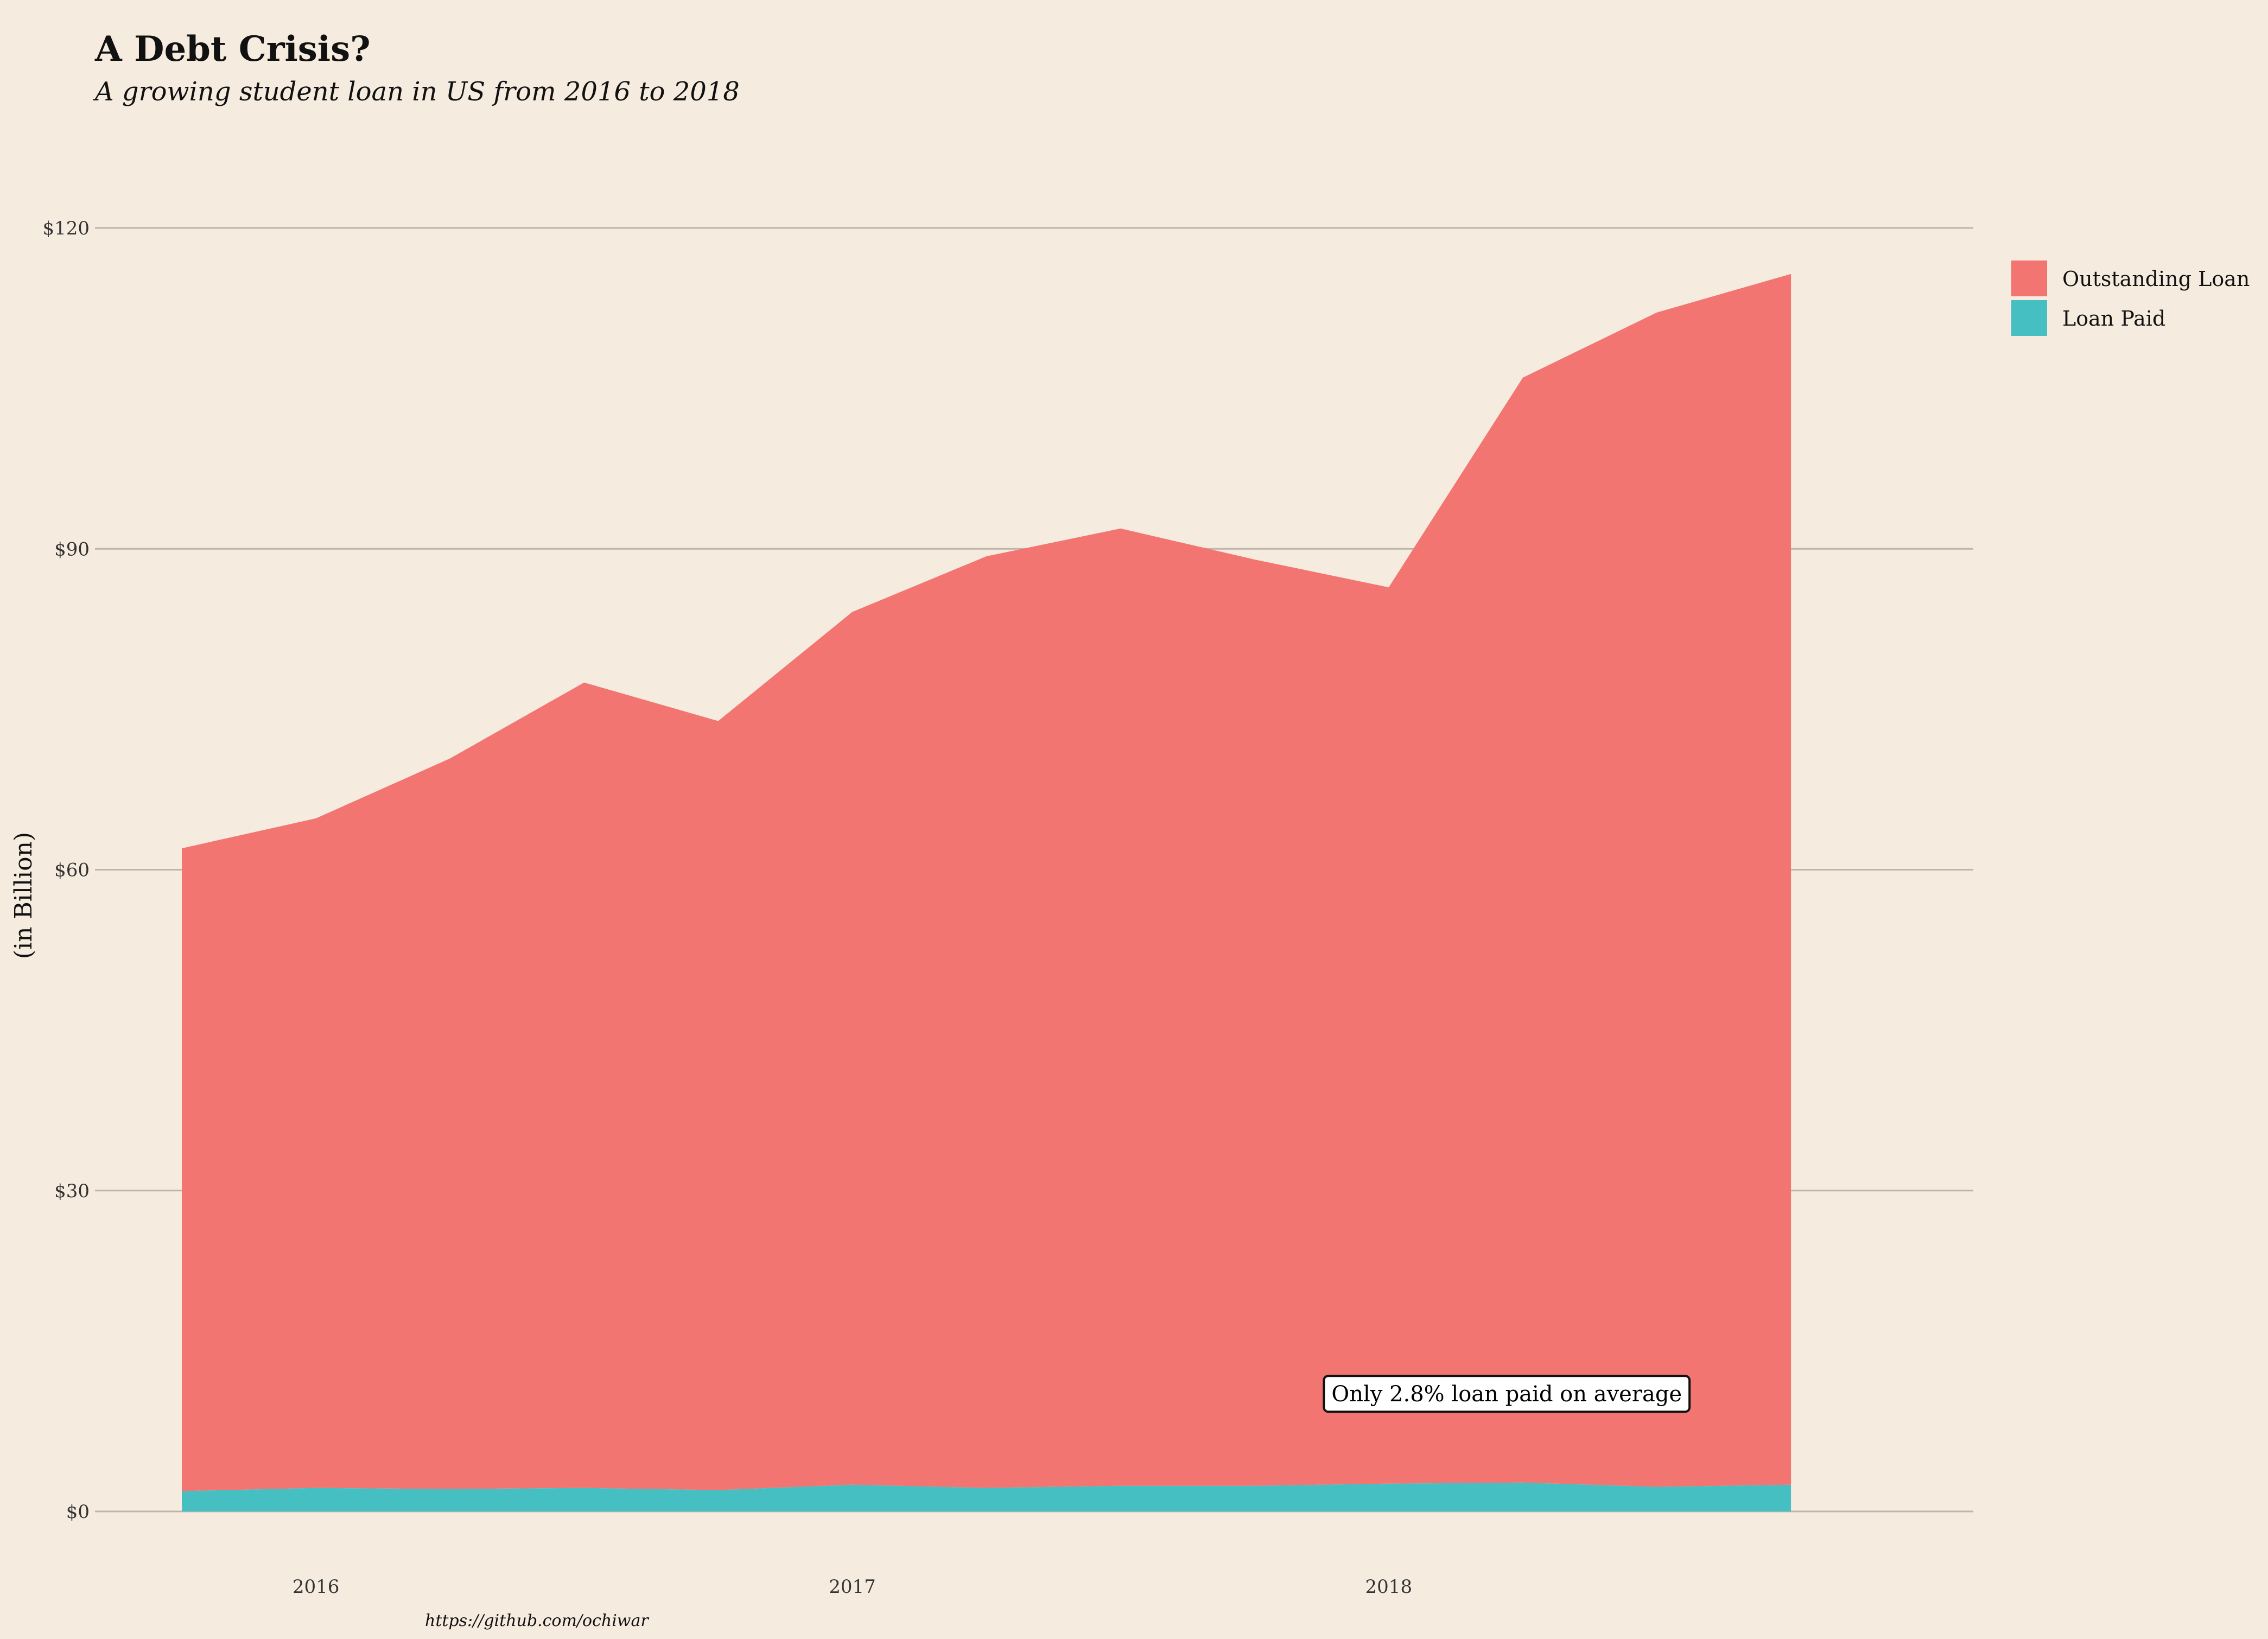  Describe the element at coordinates (986, 1496) in the screenshot. I see `series-area-loan-paid` at that location.